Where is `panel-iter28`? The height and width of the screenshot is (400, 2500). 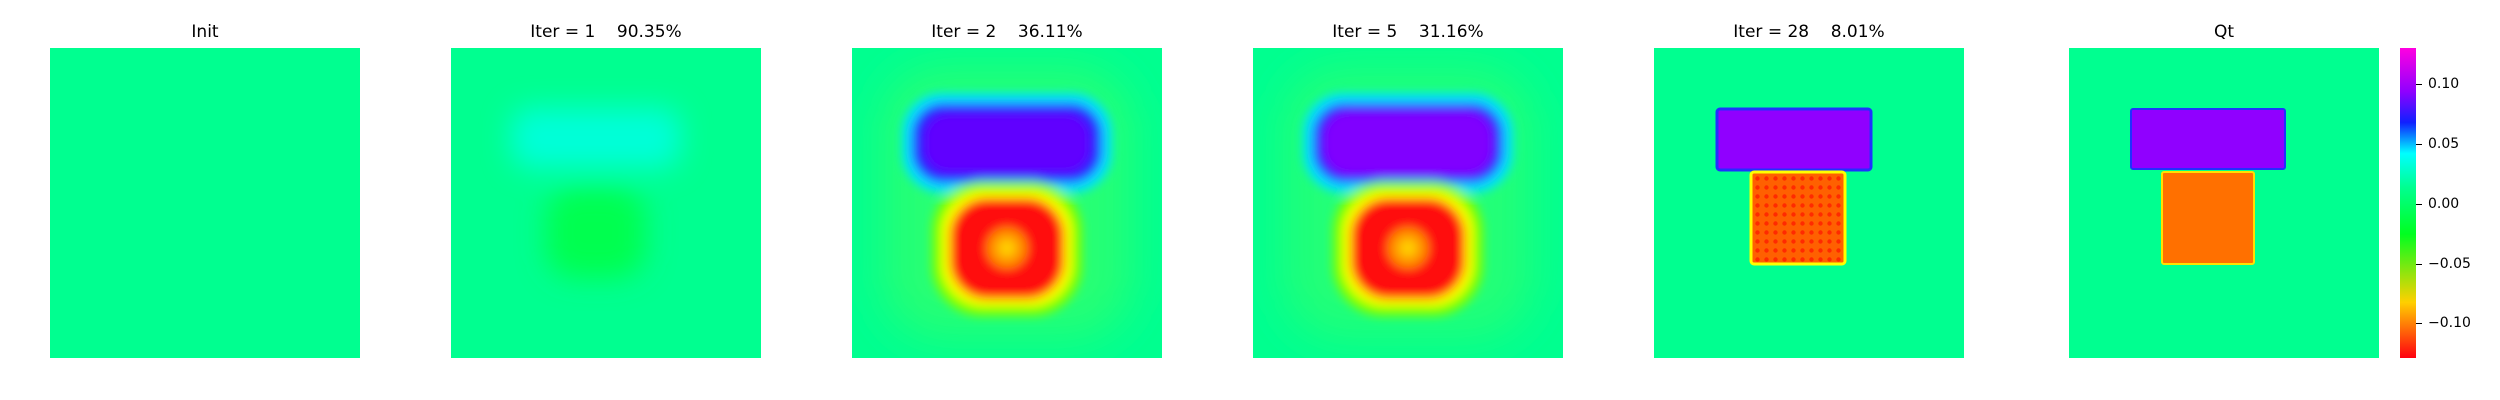 panel-iter28 is located at coordinates (1809, 203).